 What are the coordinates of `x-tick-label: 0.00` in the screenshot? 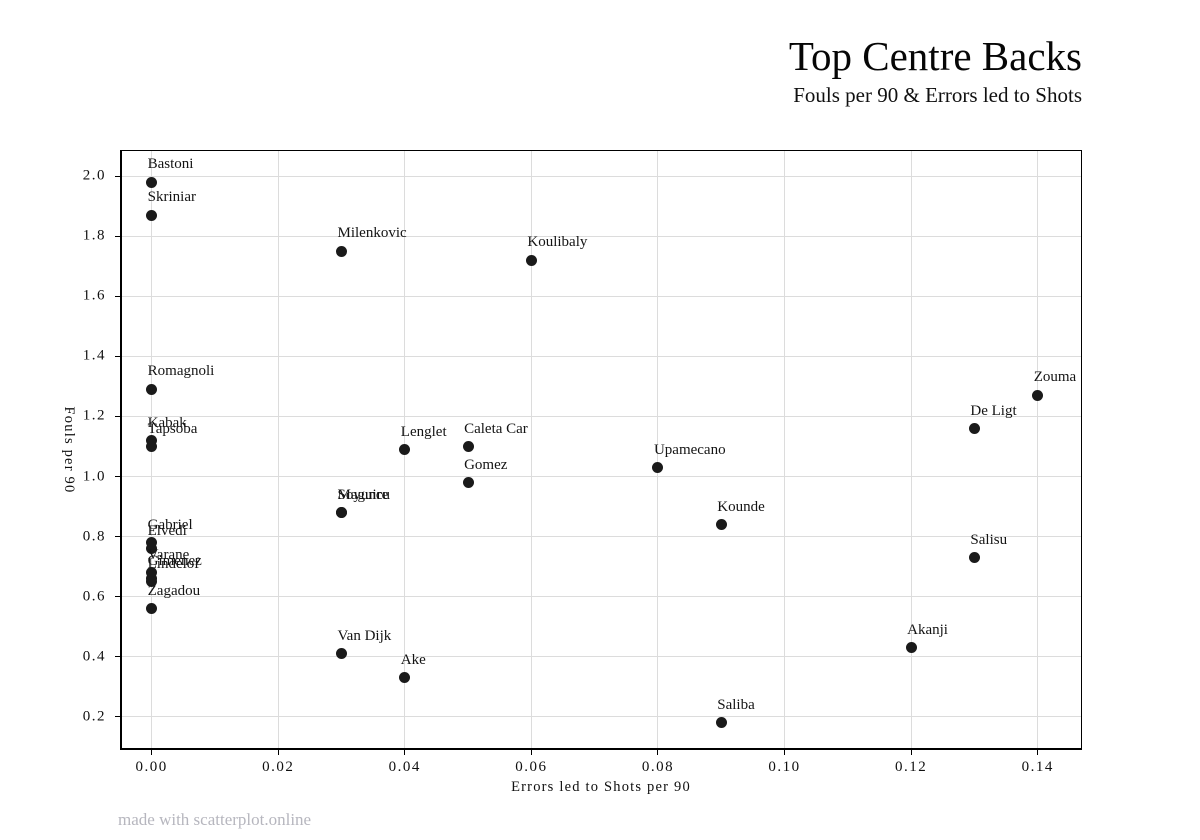 It's located at (151, 767).